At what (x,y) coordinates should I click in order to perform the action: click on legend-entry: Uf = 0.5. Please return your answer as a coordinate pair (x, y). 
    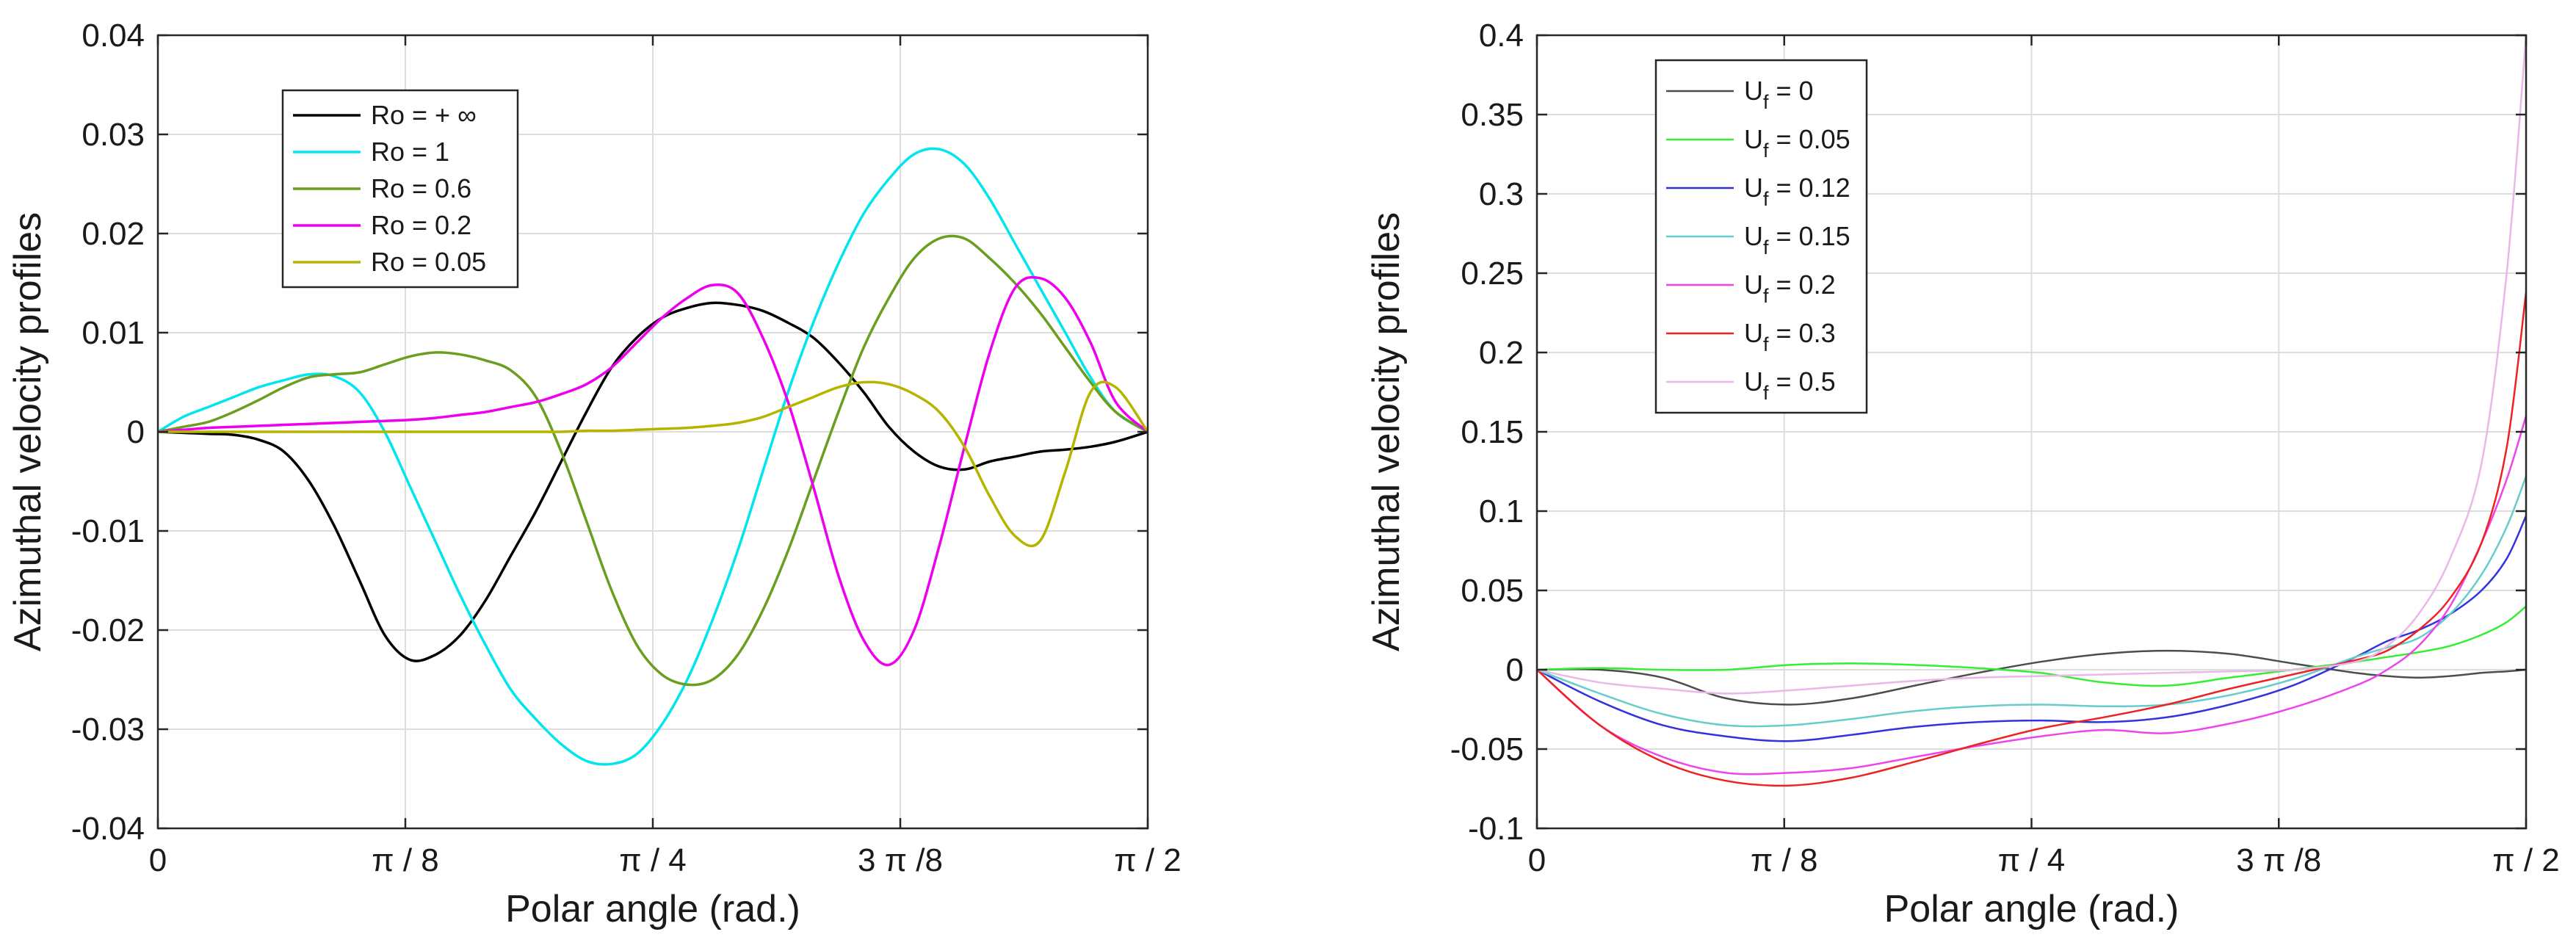
    Looking at the image, I should click on (1790, 385).